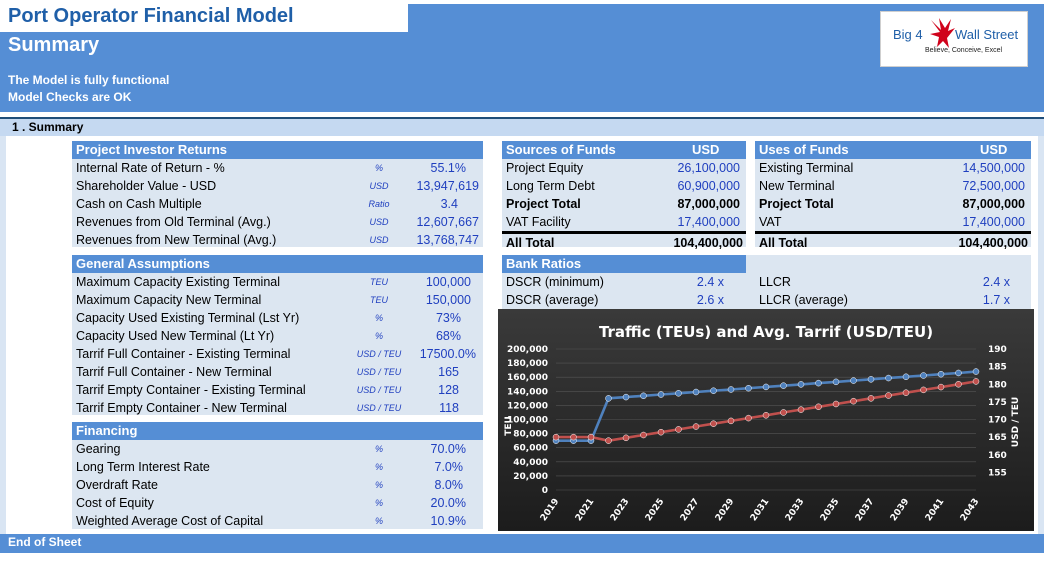 Image resolution: width=1052 pixels, height=564 pixels. Describe the element at coordinates (277, 300) in the screenshot. I see `table-row: Maximum Capacity New Terminal TEU 150,000` at that location.